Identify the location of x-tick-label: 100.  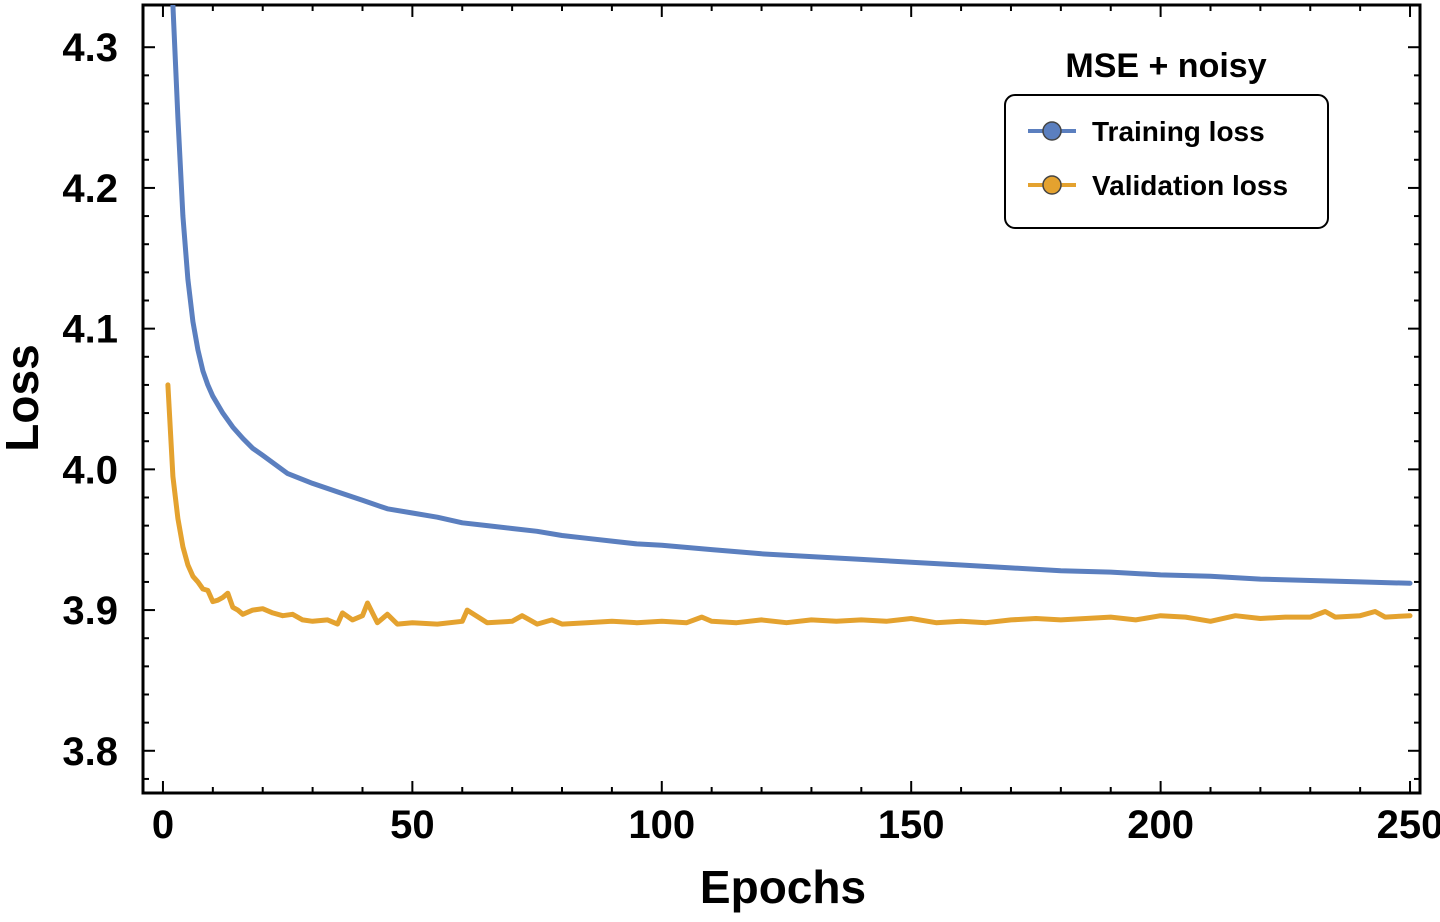
(661, 825).